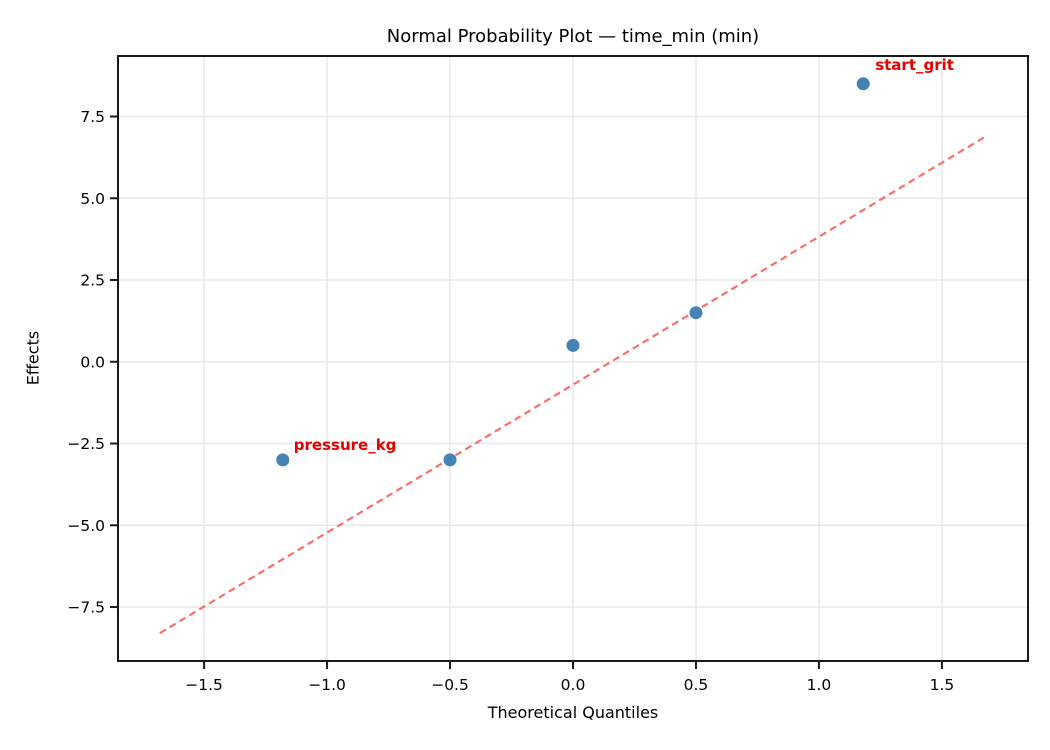  I want to click on x-tick-label: −0.5, so click(450, 685).